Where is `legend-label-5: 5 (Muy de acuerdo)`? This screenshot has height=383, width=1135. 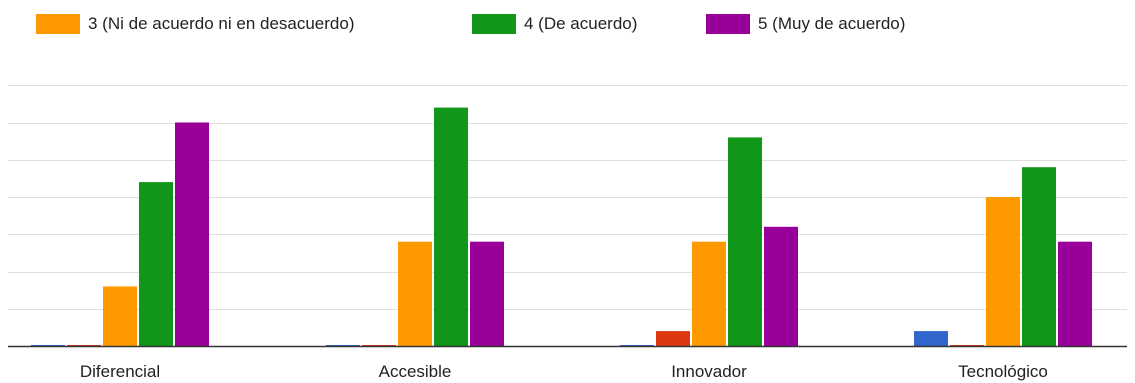
legend-label-5: 5 (Muy de acuerdo) is located at coordinates (832, 23).